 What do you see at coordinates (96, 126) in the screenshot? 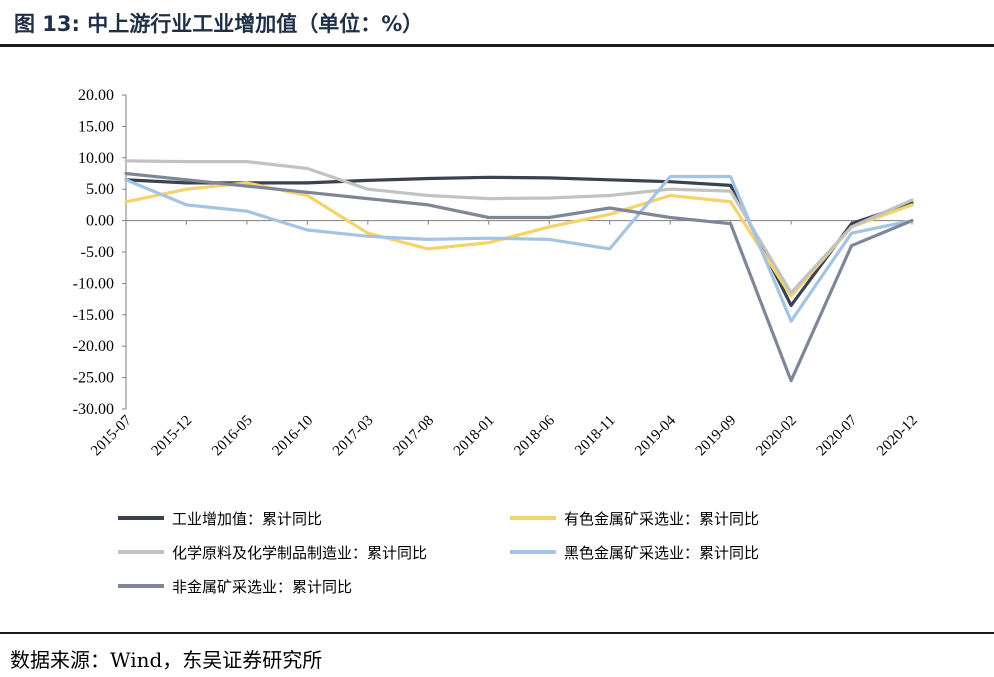
I see `y-tick-label: 15.00` at bounding box center [96, 126].